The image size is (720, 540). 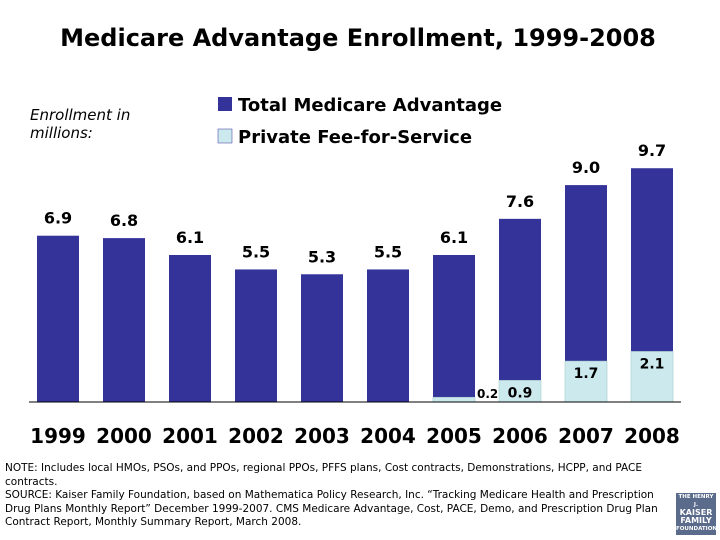 I want to click on logo-line: FOUNDATION, so click(x=696, y=529).